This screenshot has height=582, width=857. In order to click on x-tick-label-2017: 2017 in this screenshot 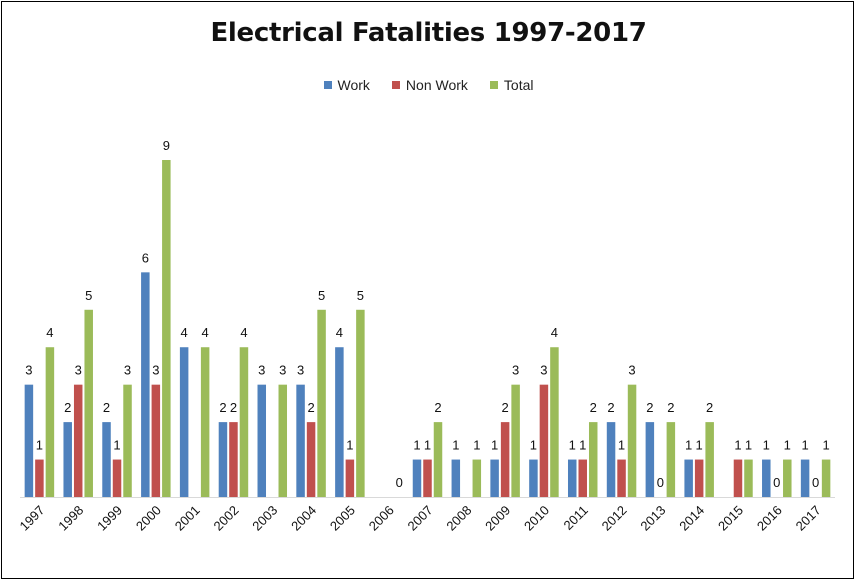, I will do `click(808, 518)`.